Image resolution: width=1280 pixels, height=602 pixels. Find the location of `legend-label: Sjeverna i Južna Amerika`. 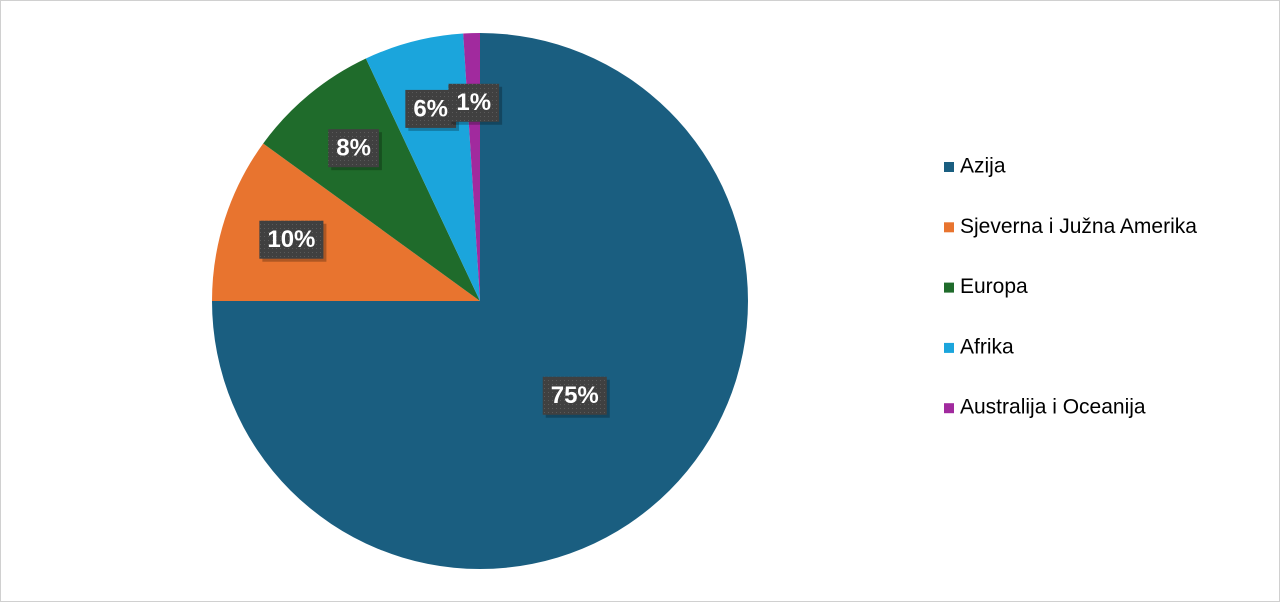

legend-label: Sjeverna i Južna Amerika is located at coordinates (1078, 226).